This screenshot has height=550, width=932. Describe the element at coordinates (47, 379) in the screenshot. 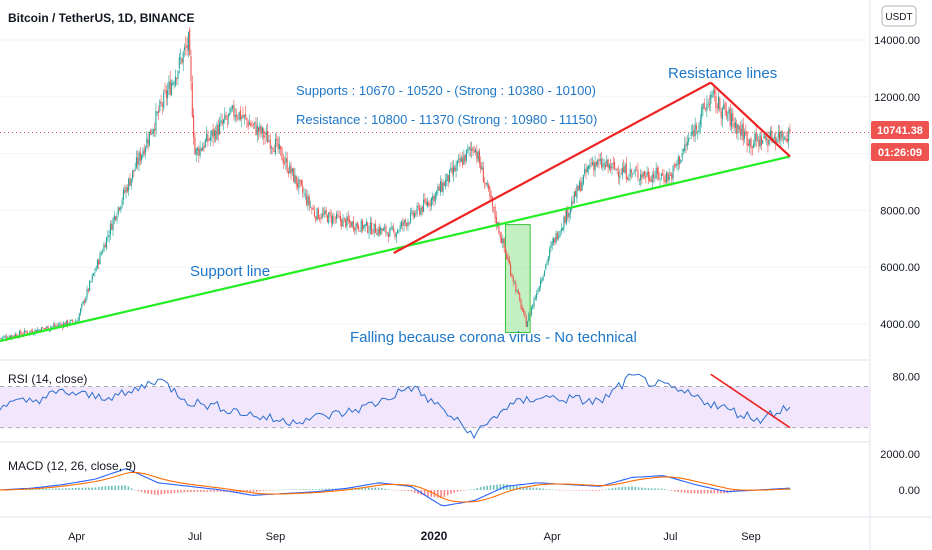

I see `rsi-title: RSI (14, close)` at that location.